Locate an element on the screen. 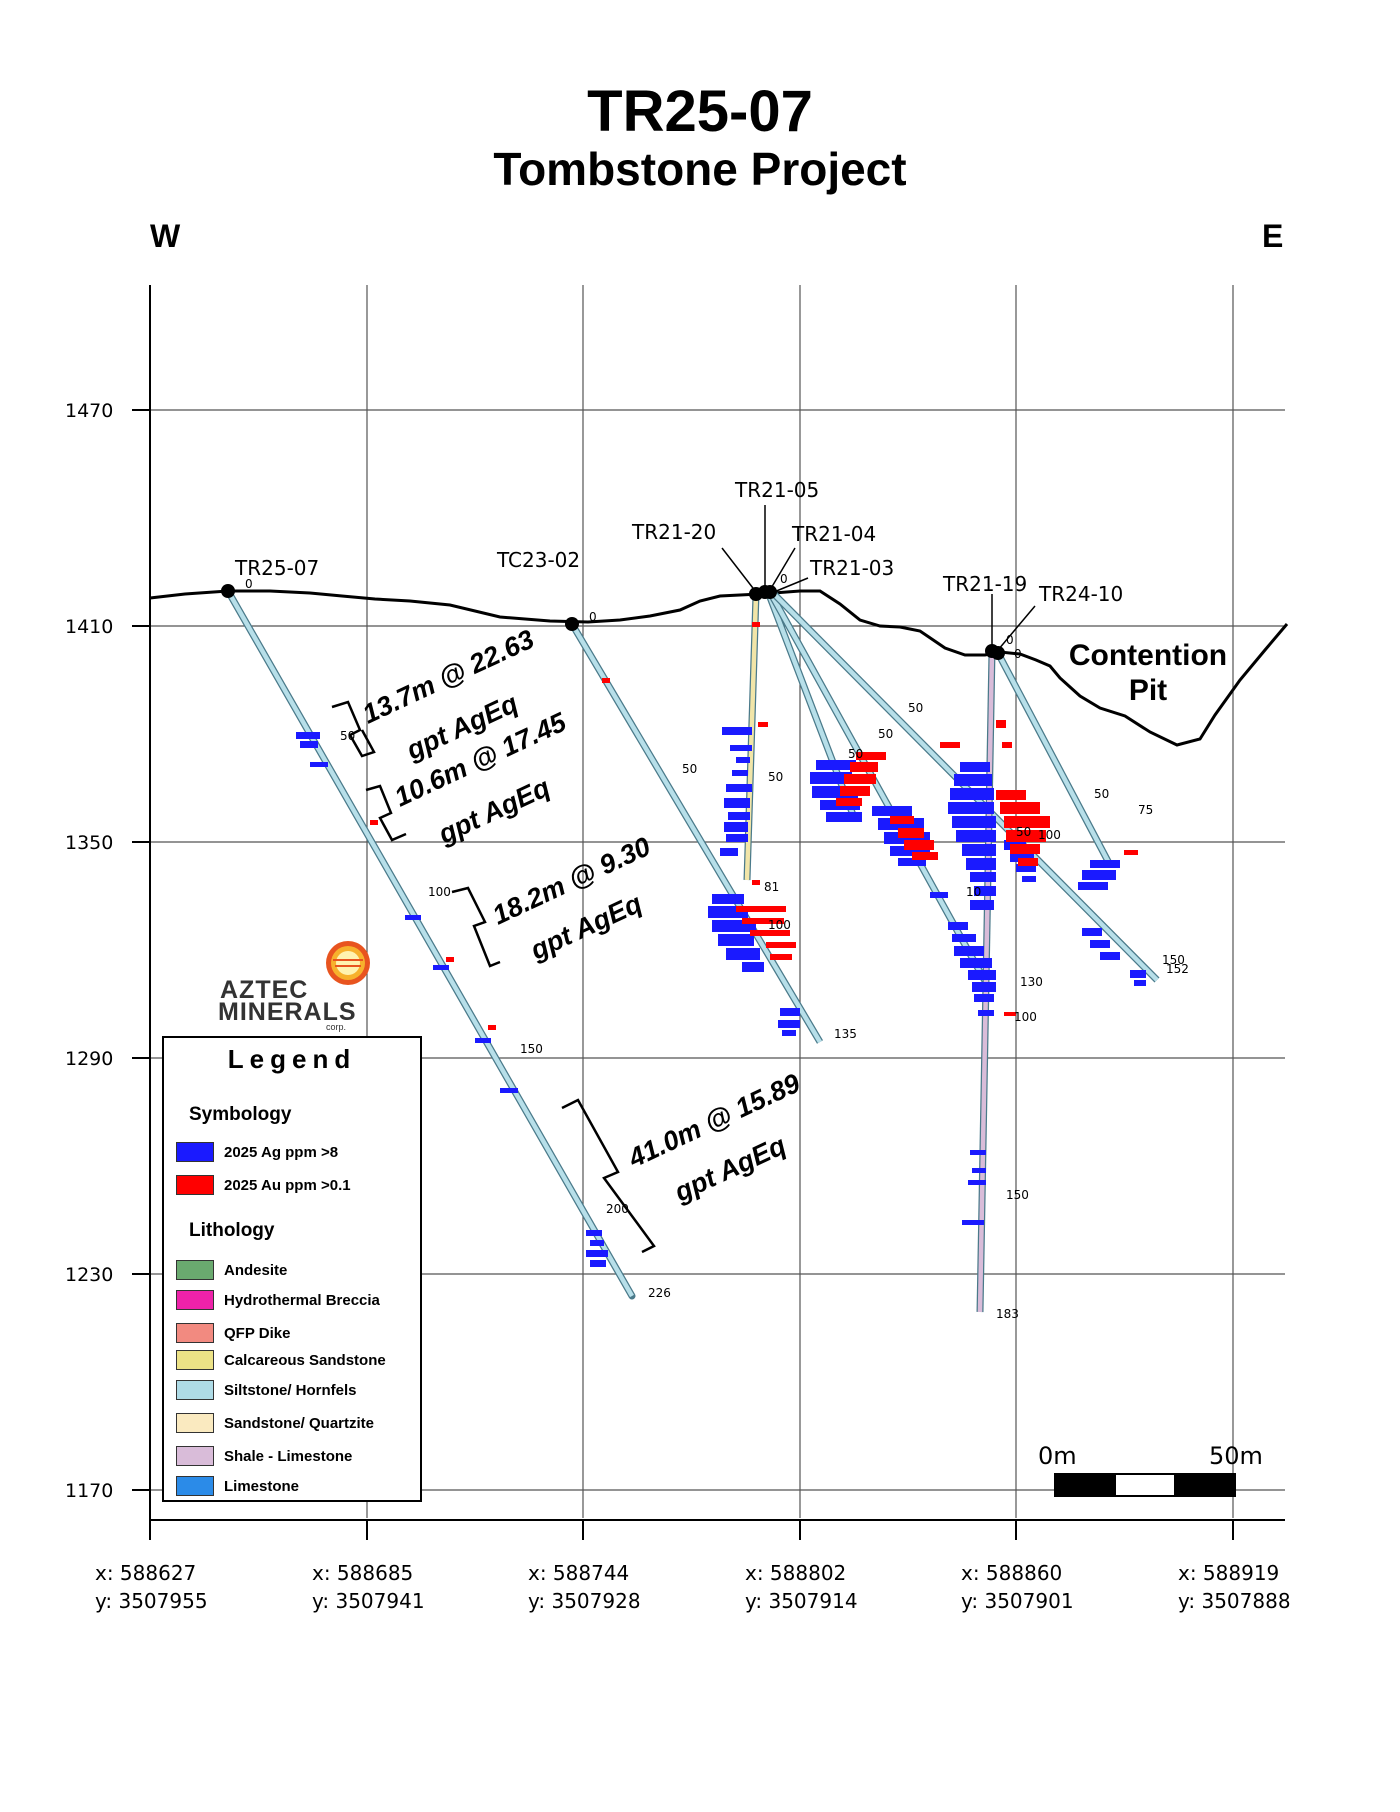 The image size is (1400, 1812). hole-label-tr25-07: TR25-07 is located at coordinates (276, 568).